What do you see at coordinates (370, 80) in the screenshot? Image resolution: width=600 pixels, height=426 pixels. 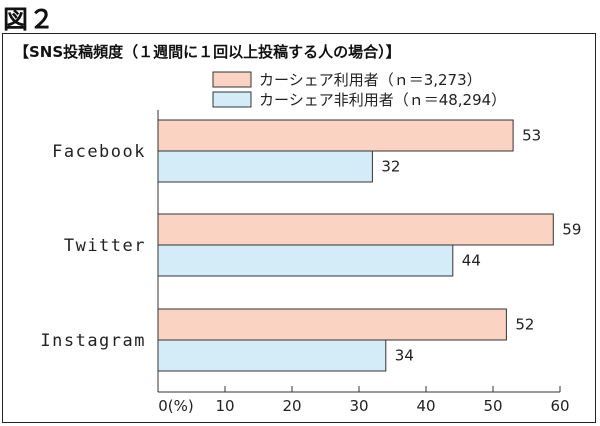 I see `legend-label-series-1: カーシェア利用者（ｎ＝3,273）` at bounding box center [370, 80].